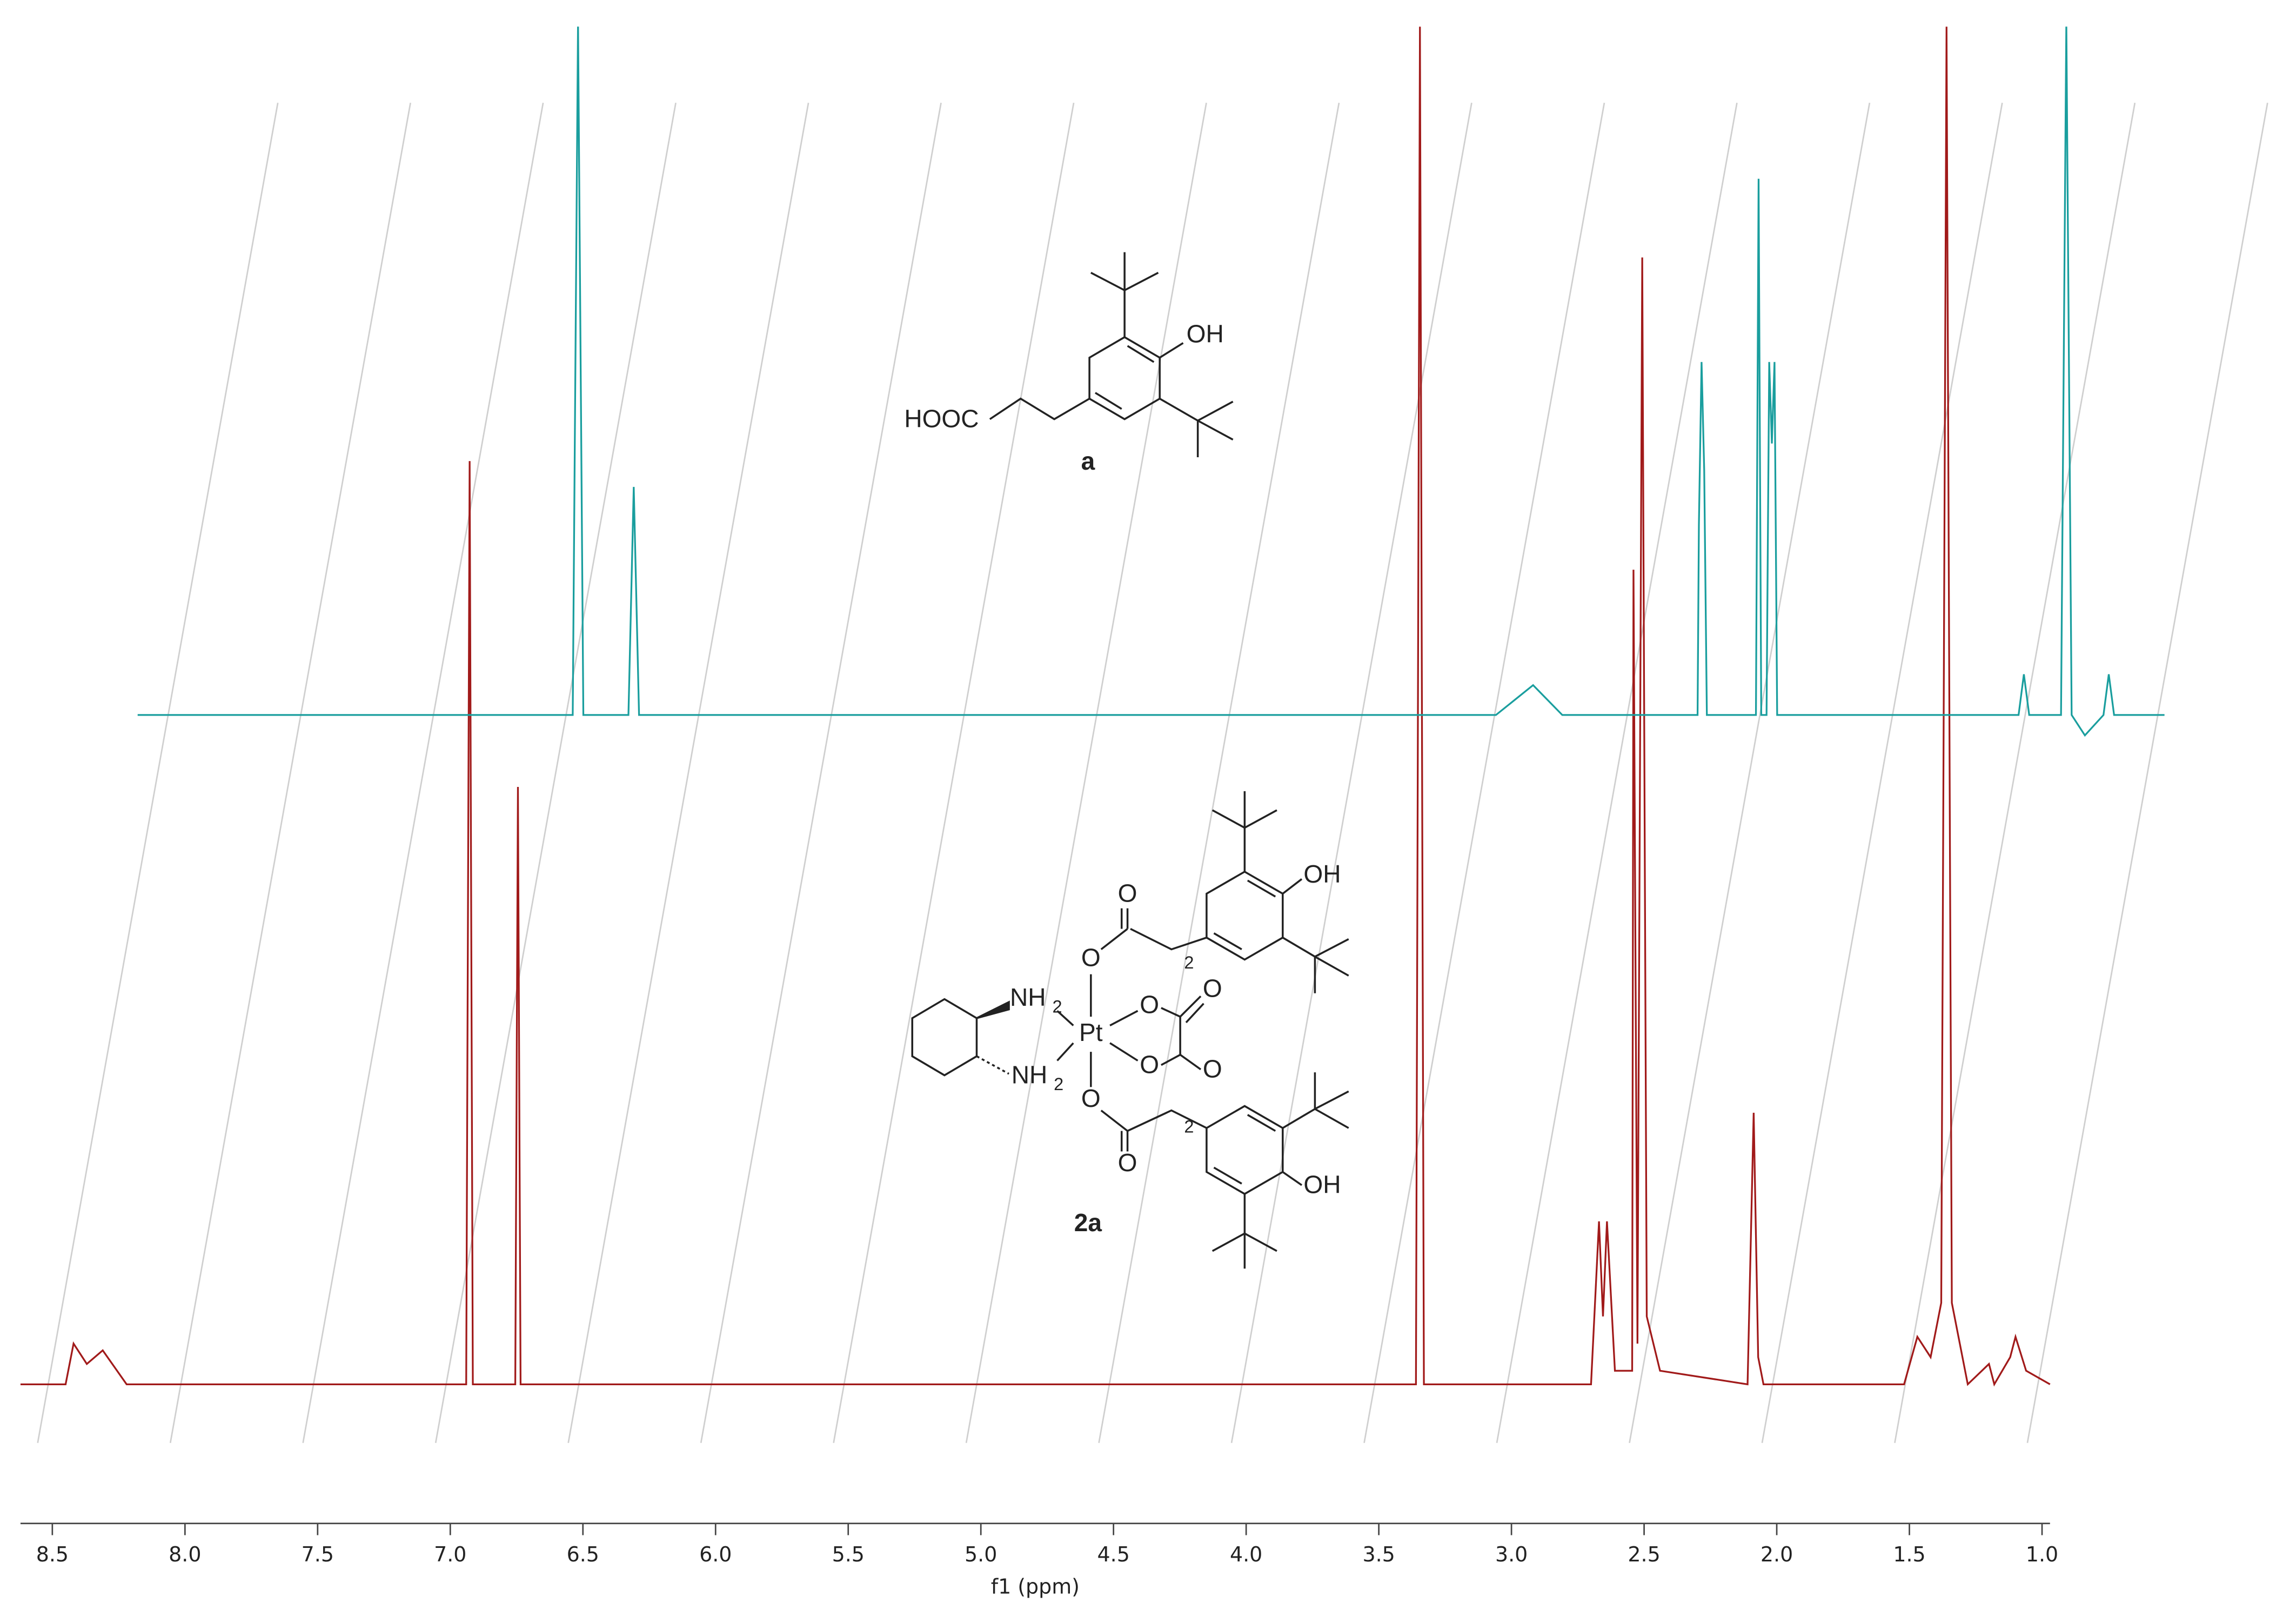 The image size is (2296, 1616). I want to click on x-tick-label: 7.0, so click(450, 1554).